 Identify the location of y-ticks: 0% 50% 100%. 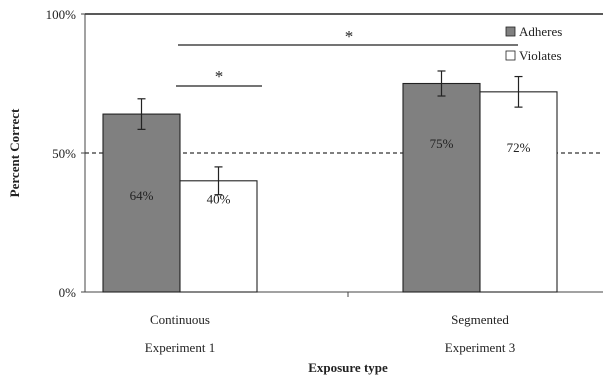
(65, 153).